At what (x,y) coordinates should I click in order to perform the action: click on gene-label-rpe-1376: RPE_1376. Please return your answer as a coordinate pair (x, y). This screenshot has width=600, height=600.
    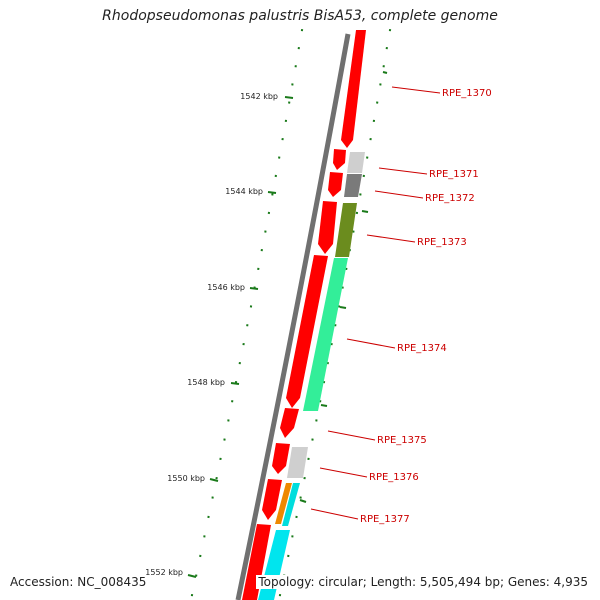
    Looking at the image, I should click on (394, 477).